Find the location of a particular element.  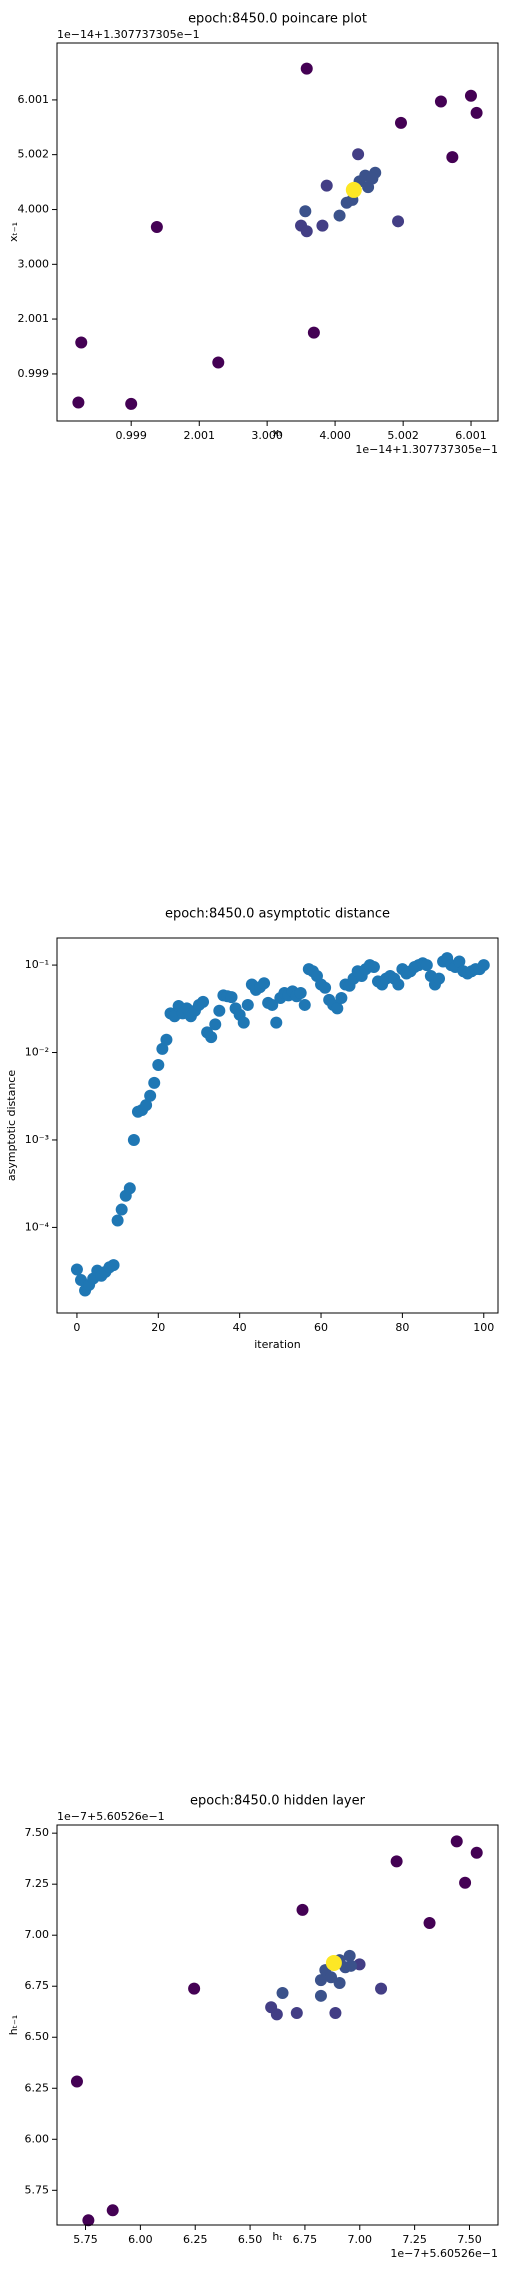

x-tick-label: 5.75 is located at coordinates (85, 2239).